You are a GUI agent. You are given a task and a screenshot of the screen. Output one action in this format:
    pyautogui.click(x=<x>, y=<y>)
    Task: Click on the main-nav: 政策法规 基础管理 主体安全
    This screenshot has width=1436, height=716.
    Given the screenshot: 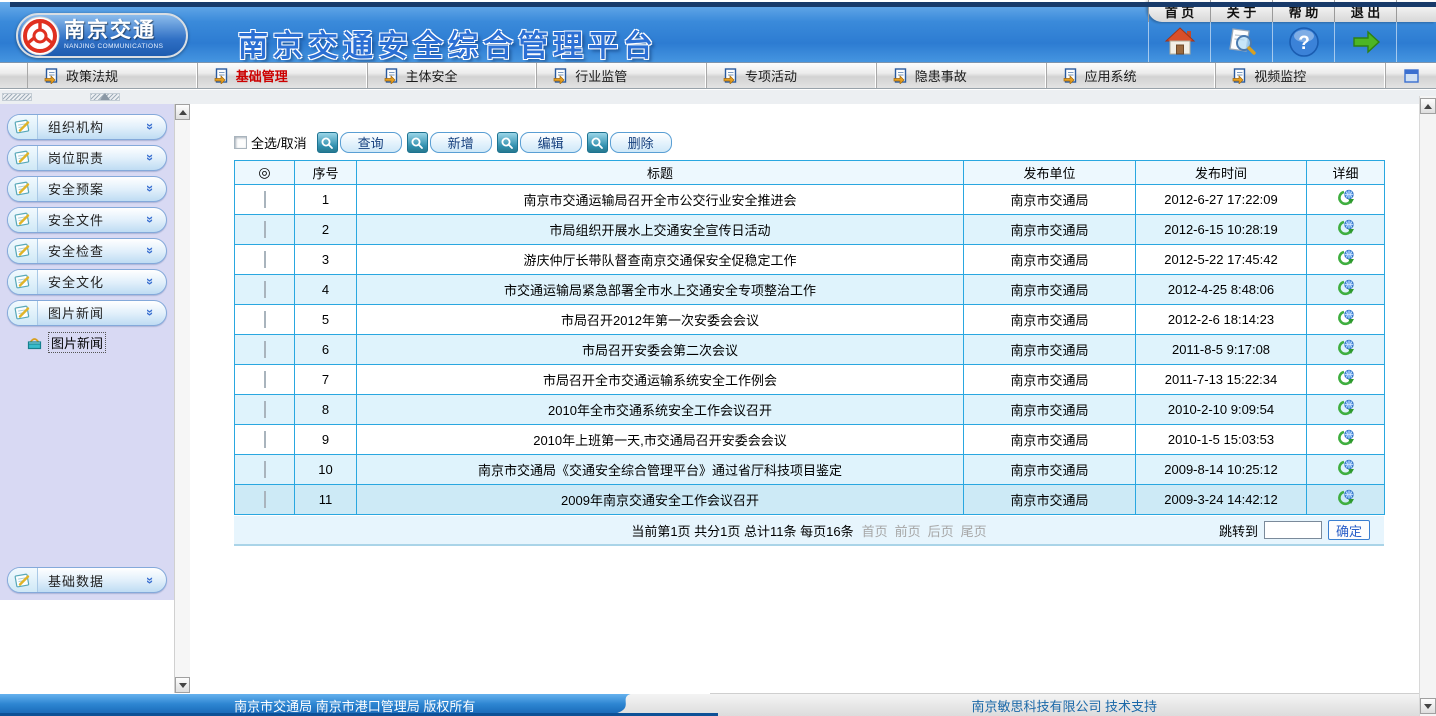 What is the action you would take?
    pyautogui.click(x=718, y=75)
    